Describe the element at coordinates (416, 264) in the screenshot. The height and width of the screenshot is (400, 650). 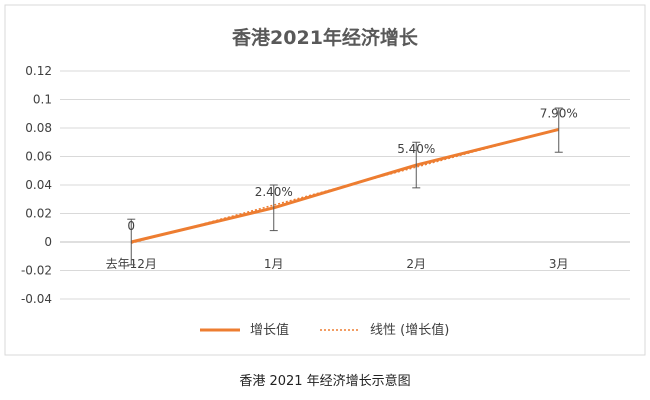
I see `x-category-label: 2月` at that location.